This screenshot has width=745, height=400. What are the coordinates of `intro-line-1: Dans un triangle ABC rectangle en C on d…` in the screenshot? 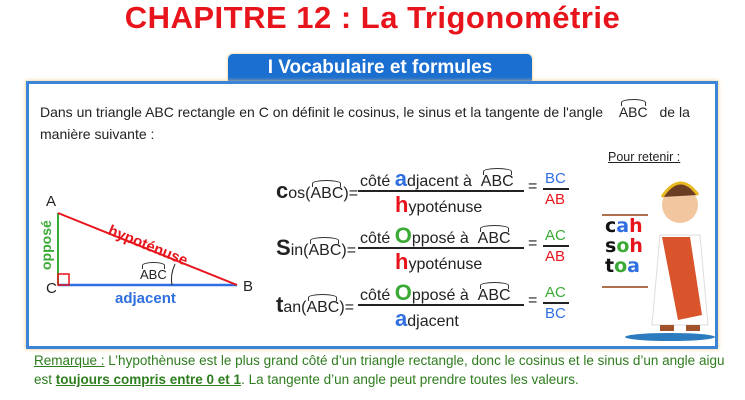 It's located at (365, 109).